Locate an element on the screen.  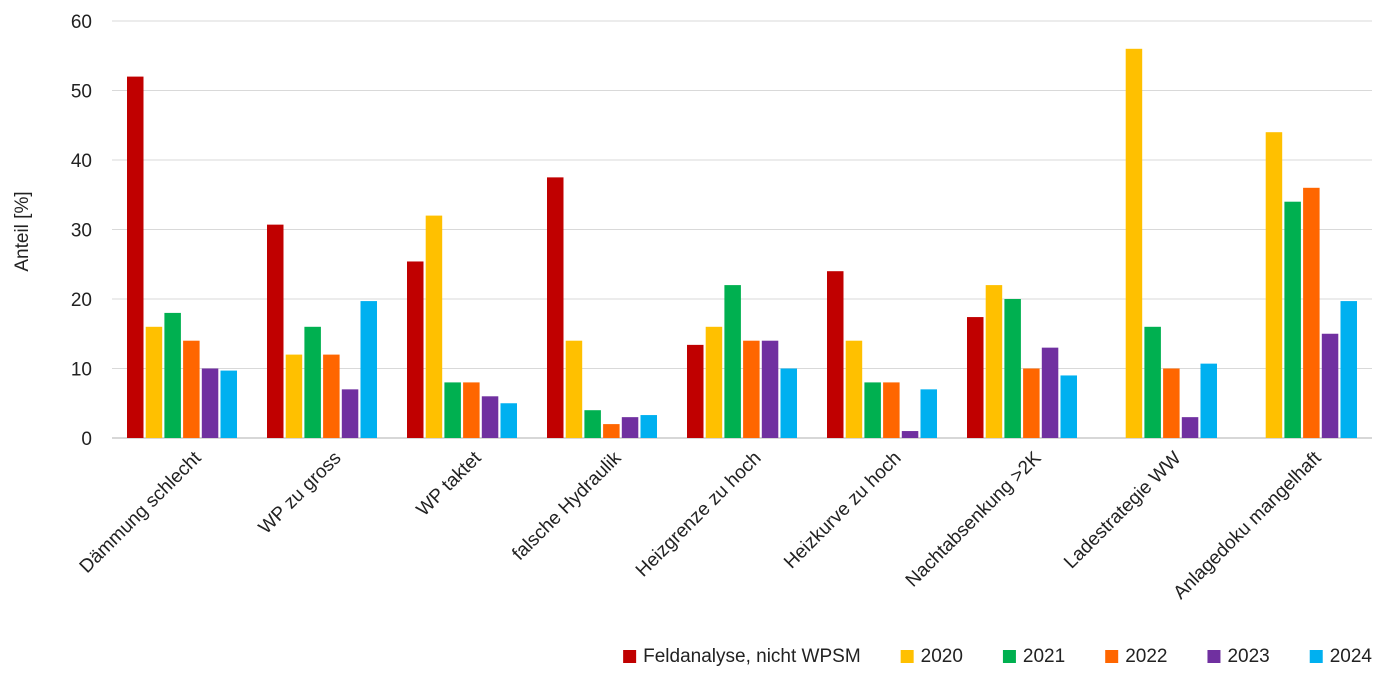
x-category-label: Heizkurve zu hoch is located at coordinates (842, 510).